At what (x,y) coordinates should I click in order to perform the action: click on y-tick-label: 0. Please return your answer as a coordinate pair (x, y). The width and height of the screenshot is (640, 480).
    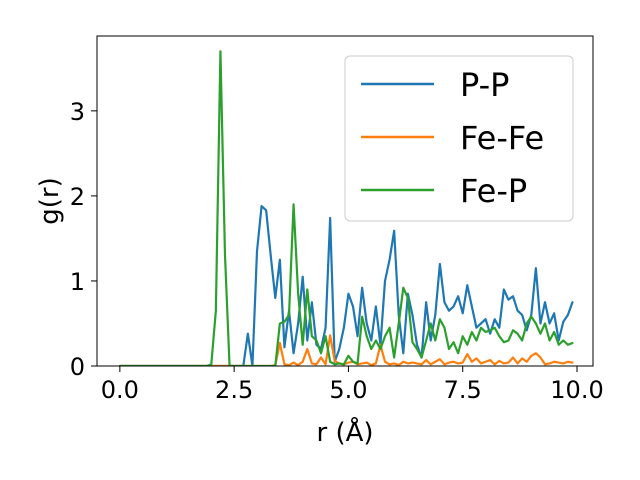
    Looking at the image, I should click on (77, 367).